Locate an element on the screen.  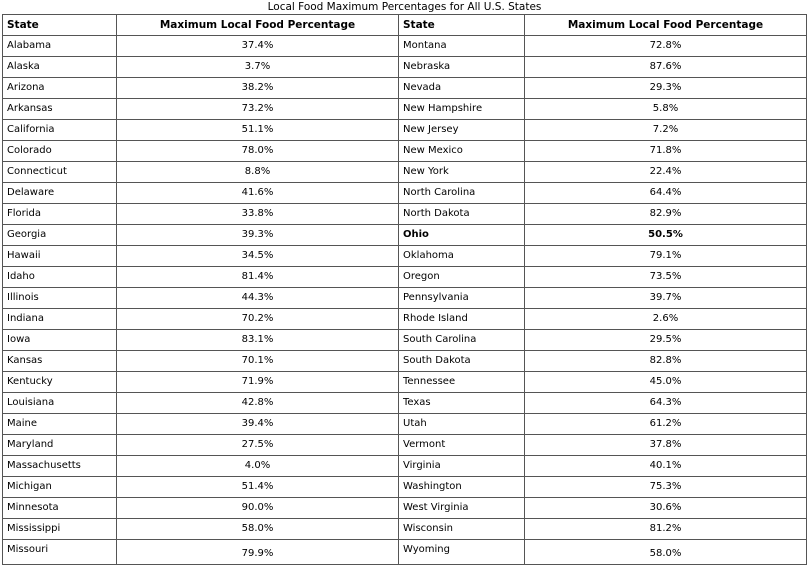
table-row: Colorado 78.0% New Mexico 71.8% is located at coordinates (404, 151).